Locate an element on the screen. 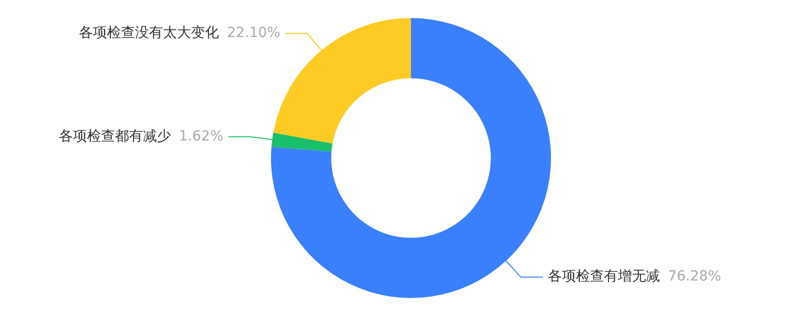  slice-label: 各项检查都有减少 is located at coordinates (114, 136).